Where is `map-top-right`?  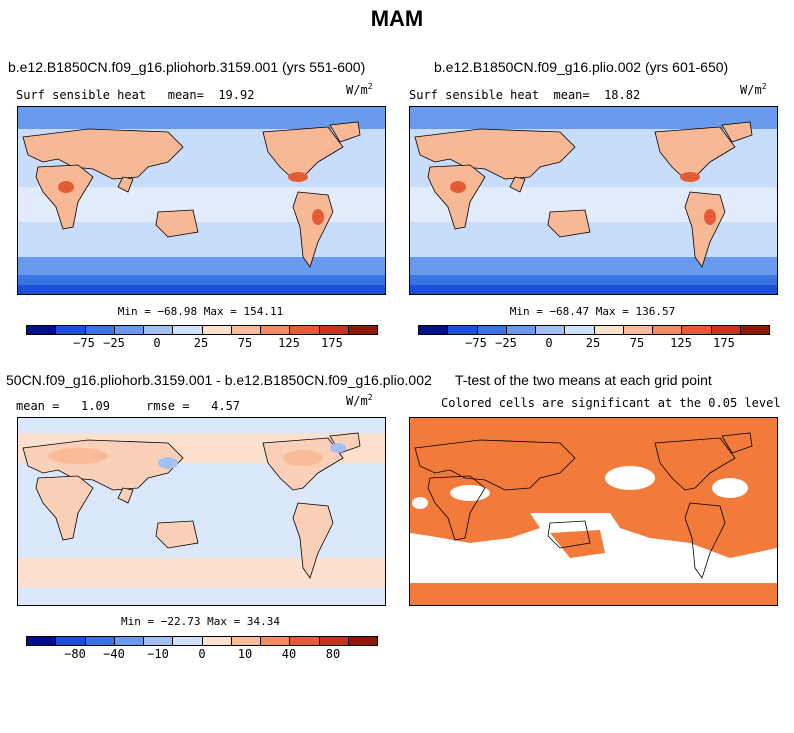 map-top-right is located at coordinates (593, 200).